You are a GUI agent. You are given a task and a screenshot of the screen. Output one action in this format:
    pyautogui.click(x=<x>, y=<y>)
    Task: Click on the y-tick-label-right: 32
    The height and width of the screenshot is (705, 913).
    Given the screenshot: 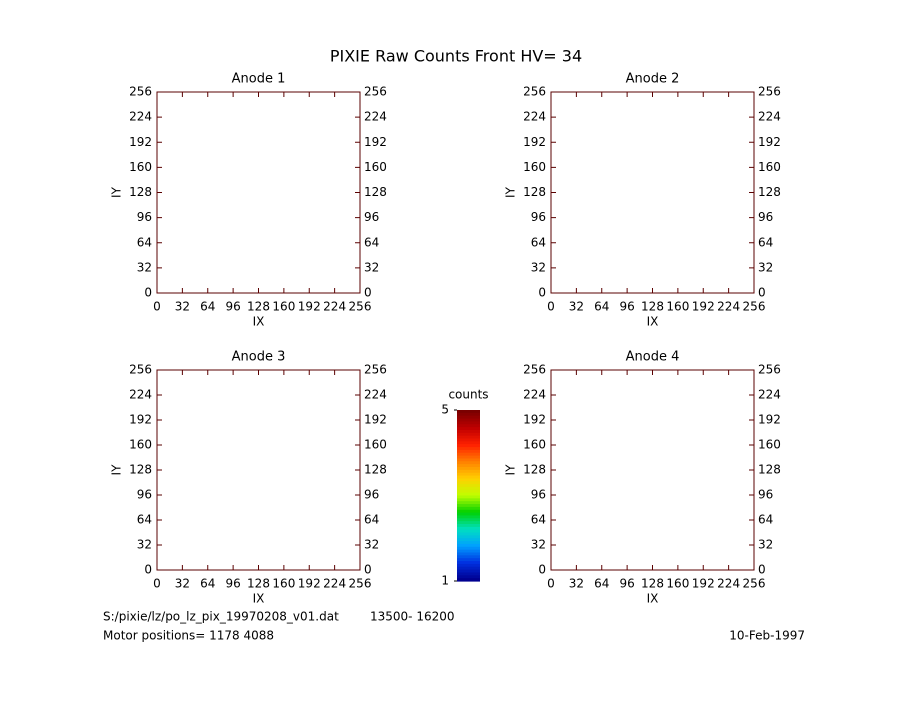 What is the action you would take?
    pyautogui.click(x=371, y=267)
    